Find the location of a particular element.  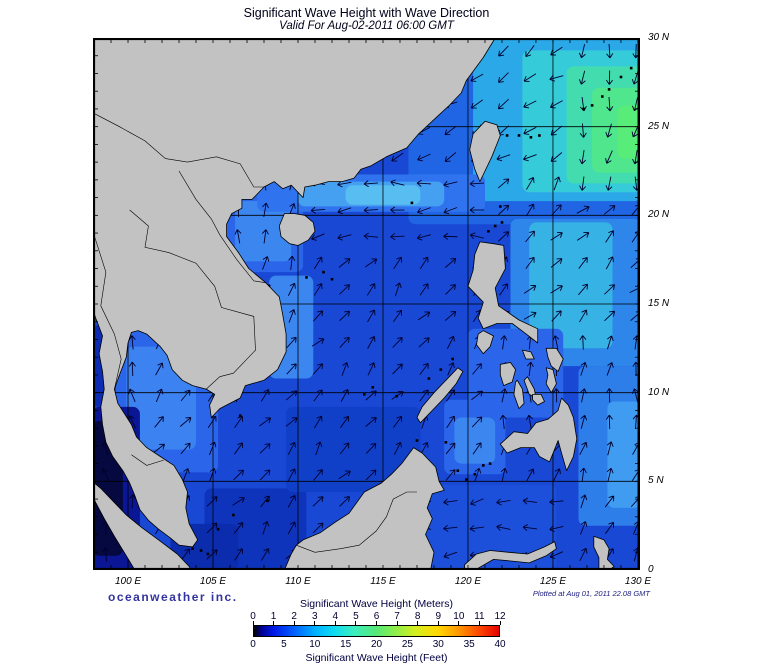

oceanweather-branding: oceanweather inc. is located at coordinates (173, 597).